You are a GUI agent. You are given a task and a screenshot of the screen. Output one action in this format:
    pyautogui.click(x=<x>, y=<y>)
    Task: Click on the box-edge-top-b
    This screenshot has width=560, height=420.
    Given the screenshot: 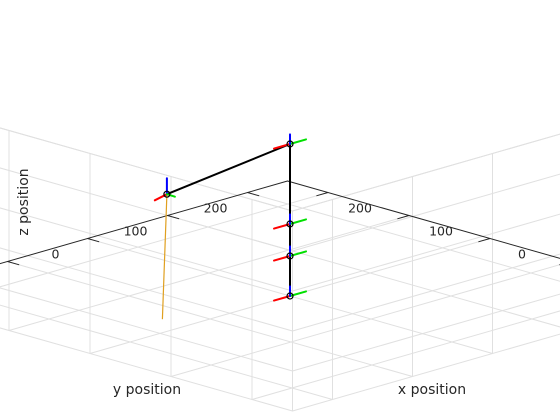 What is the action you would take?
    pyautogui.click(x=426, y=172)
    